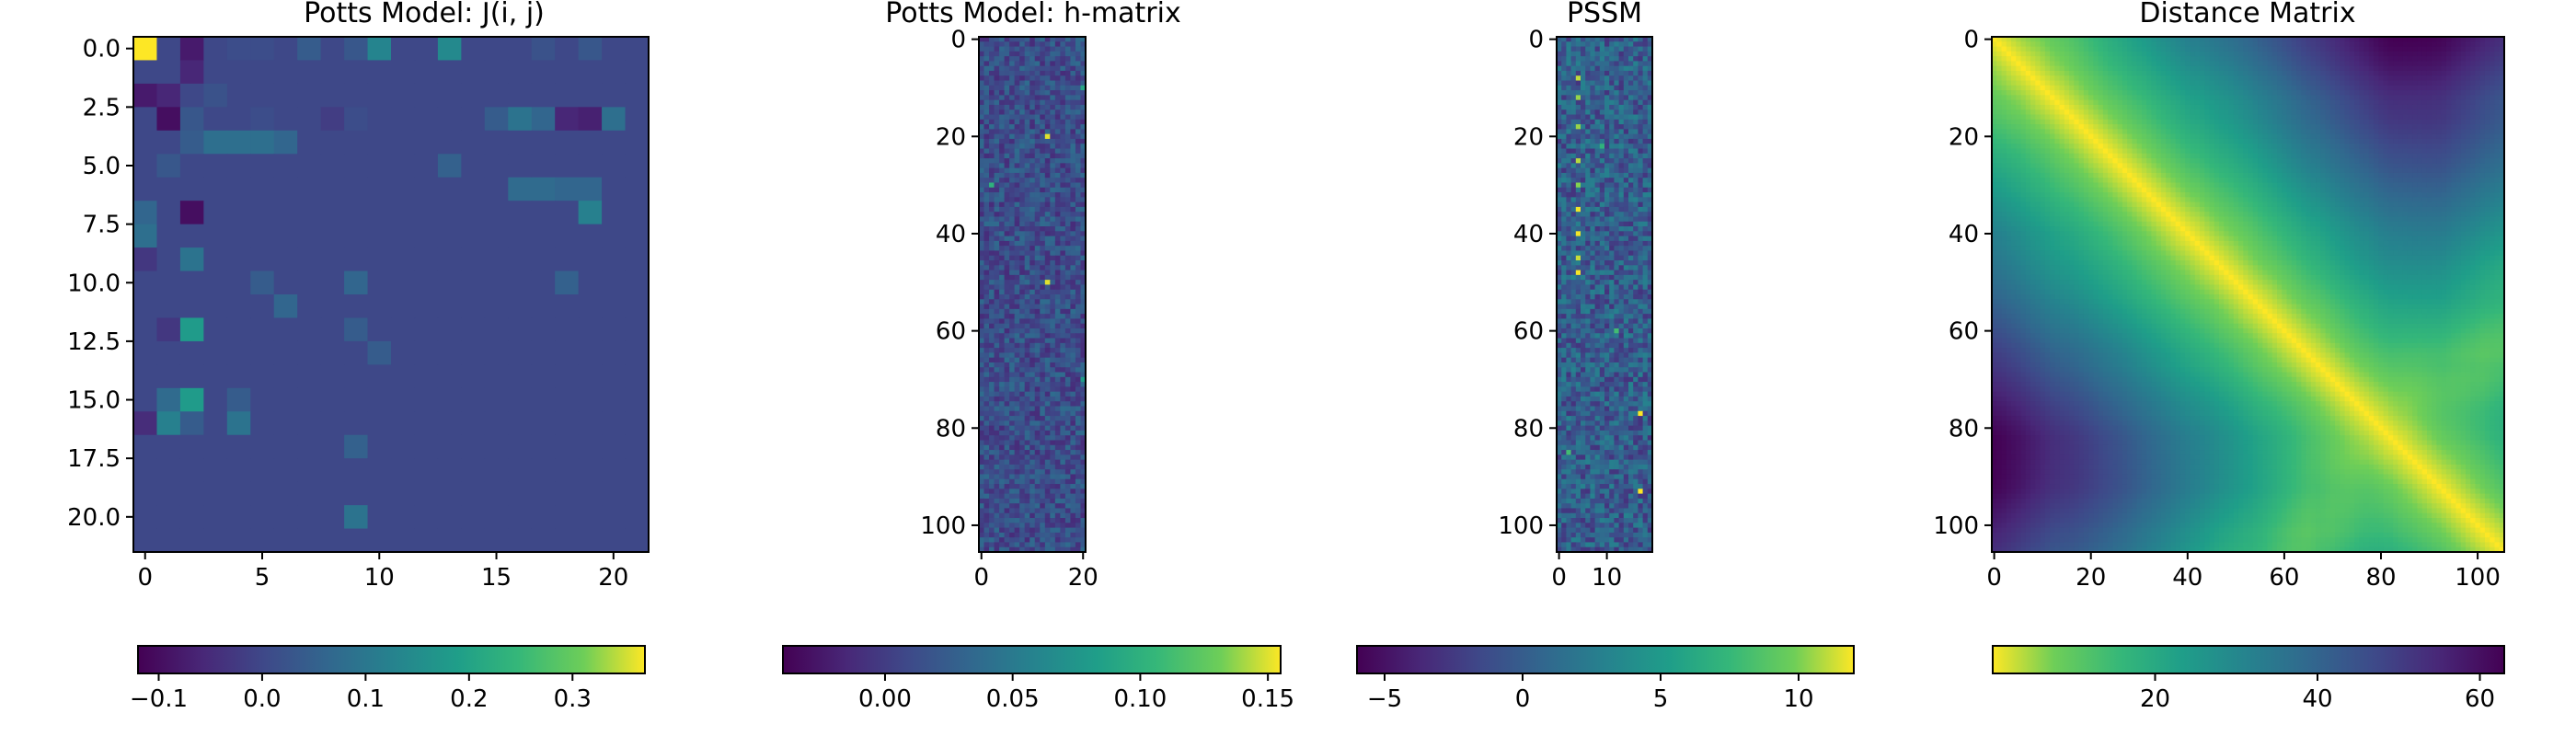 The width and height of the screenshot is (2576, 736). What do you see at coordinates (951, 429) in the screenshot?
I see `y-tick-label: 80` at bounding box center [951, 429].